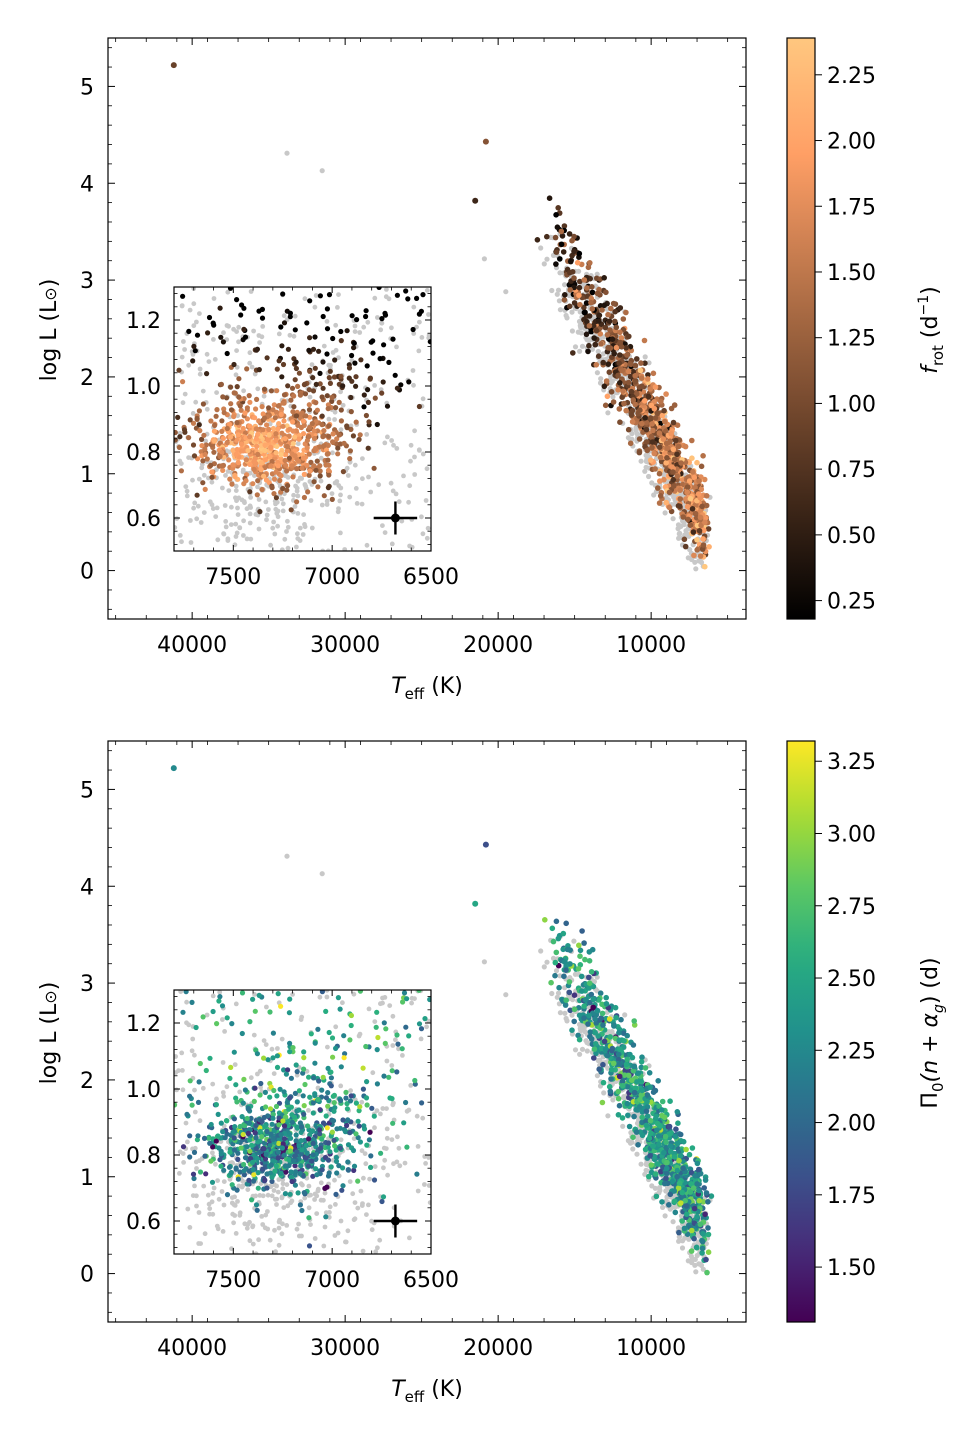 This screenshot has width=959, height=1438. Describe the element at coordinates (851, 470) in the screenshot. I see `colorbar-tick-label: 0.75` at that location.